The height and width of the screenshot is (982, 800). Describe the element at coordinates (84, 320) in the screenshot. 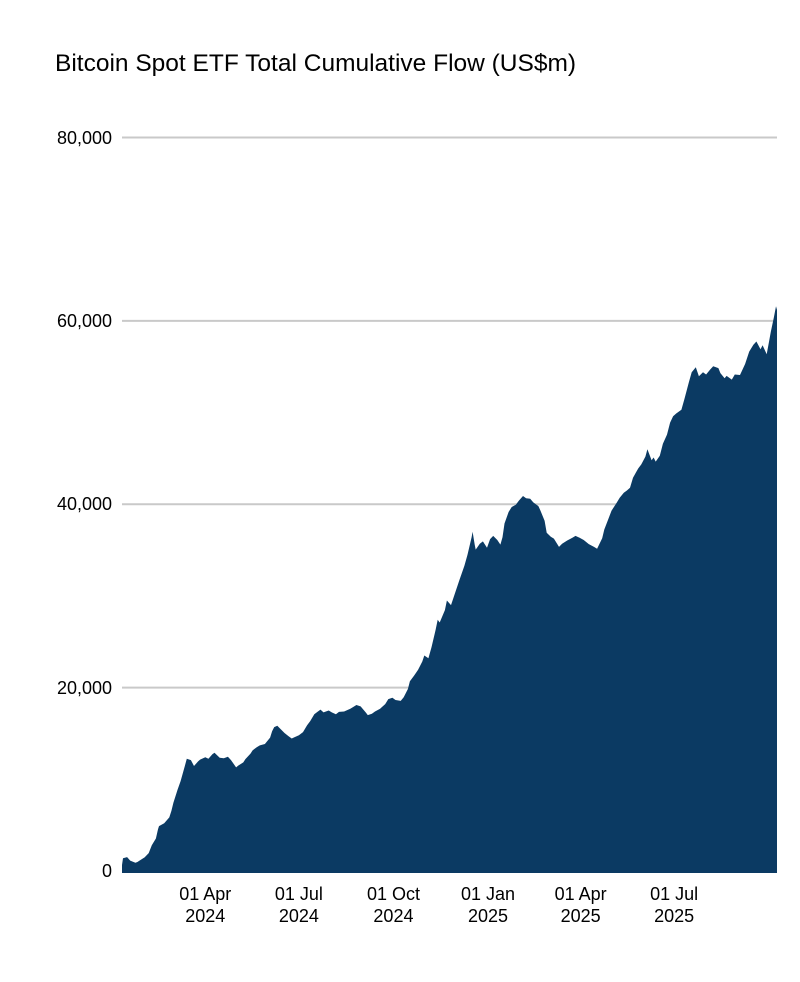

I see `y-tick-label-60000: 60,000` at that location.